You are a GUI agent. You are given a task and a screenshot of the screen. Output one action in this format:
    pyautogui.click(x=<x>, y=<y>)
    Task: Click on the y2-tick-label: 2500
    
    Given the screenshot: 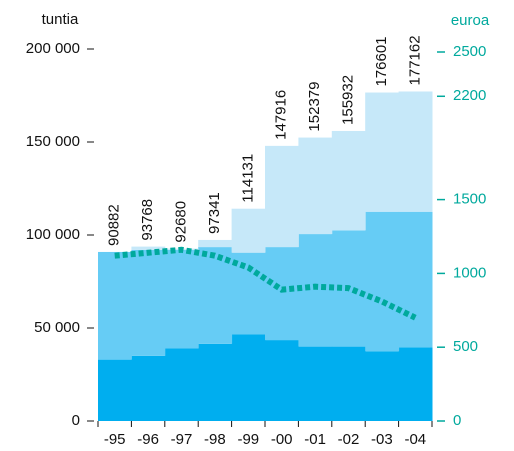 What is the action you would take?
    pyautogui.click(x=469, y=51)
    